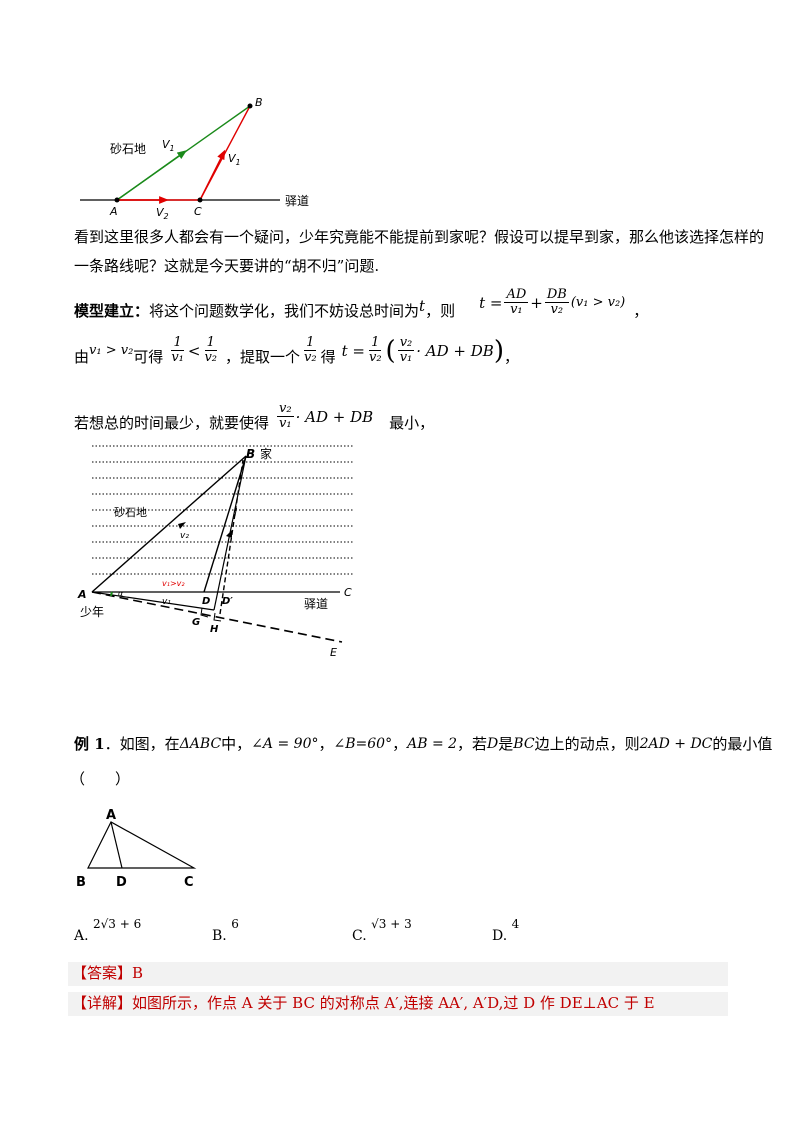 This screenshot has width=800, height=1132. I want to click on formula2-t: t =, so click(353, 350).